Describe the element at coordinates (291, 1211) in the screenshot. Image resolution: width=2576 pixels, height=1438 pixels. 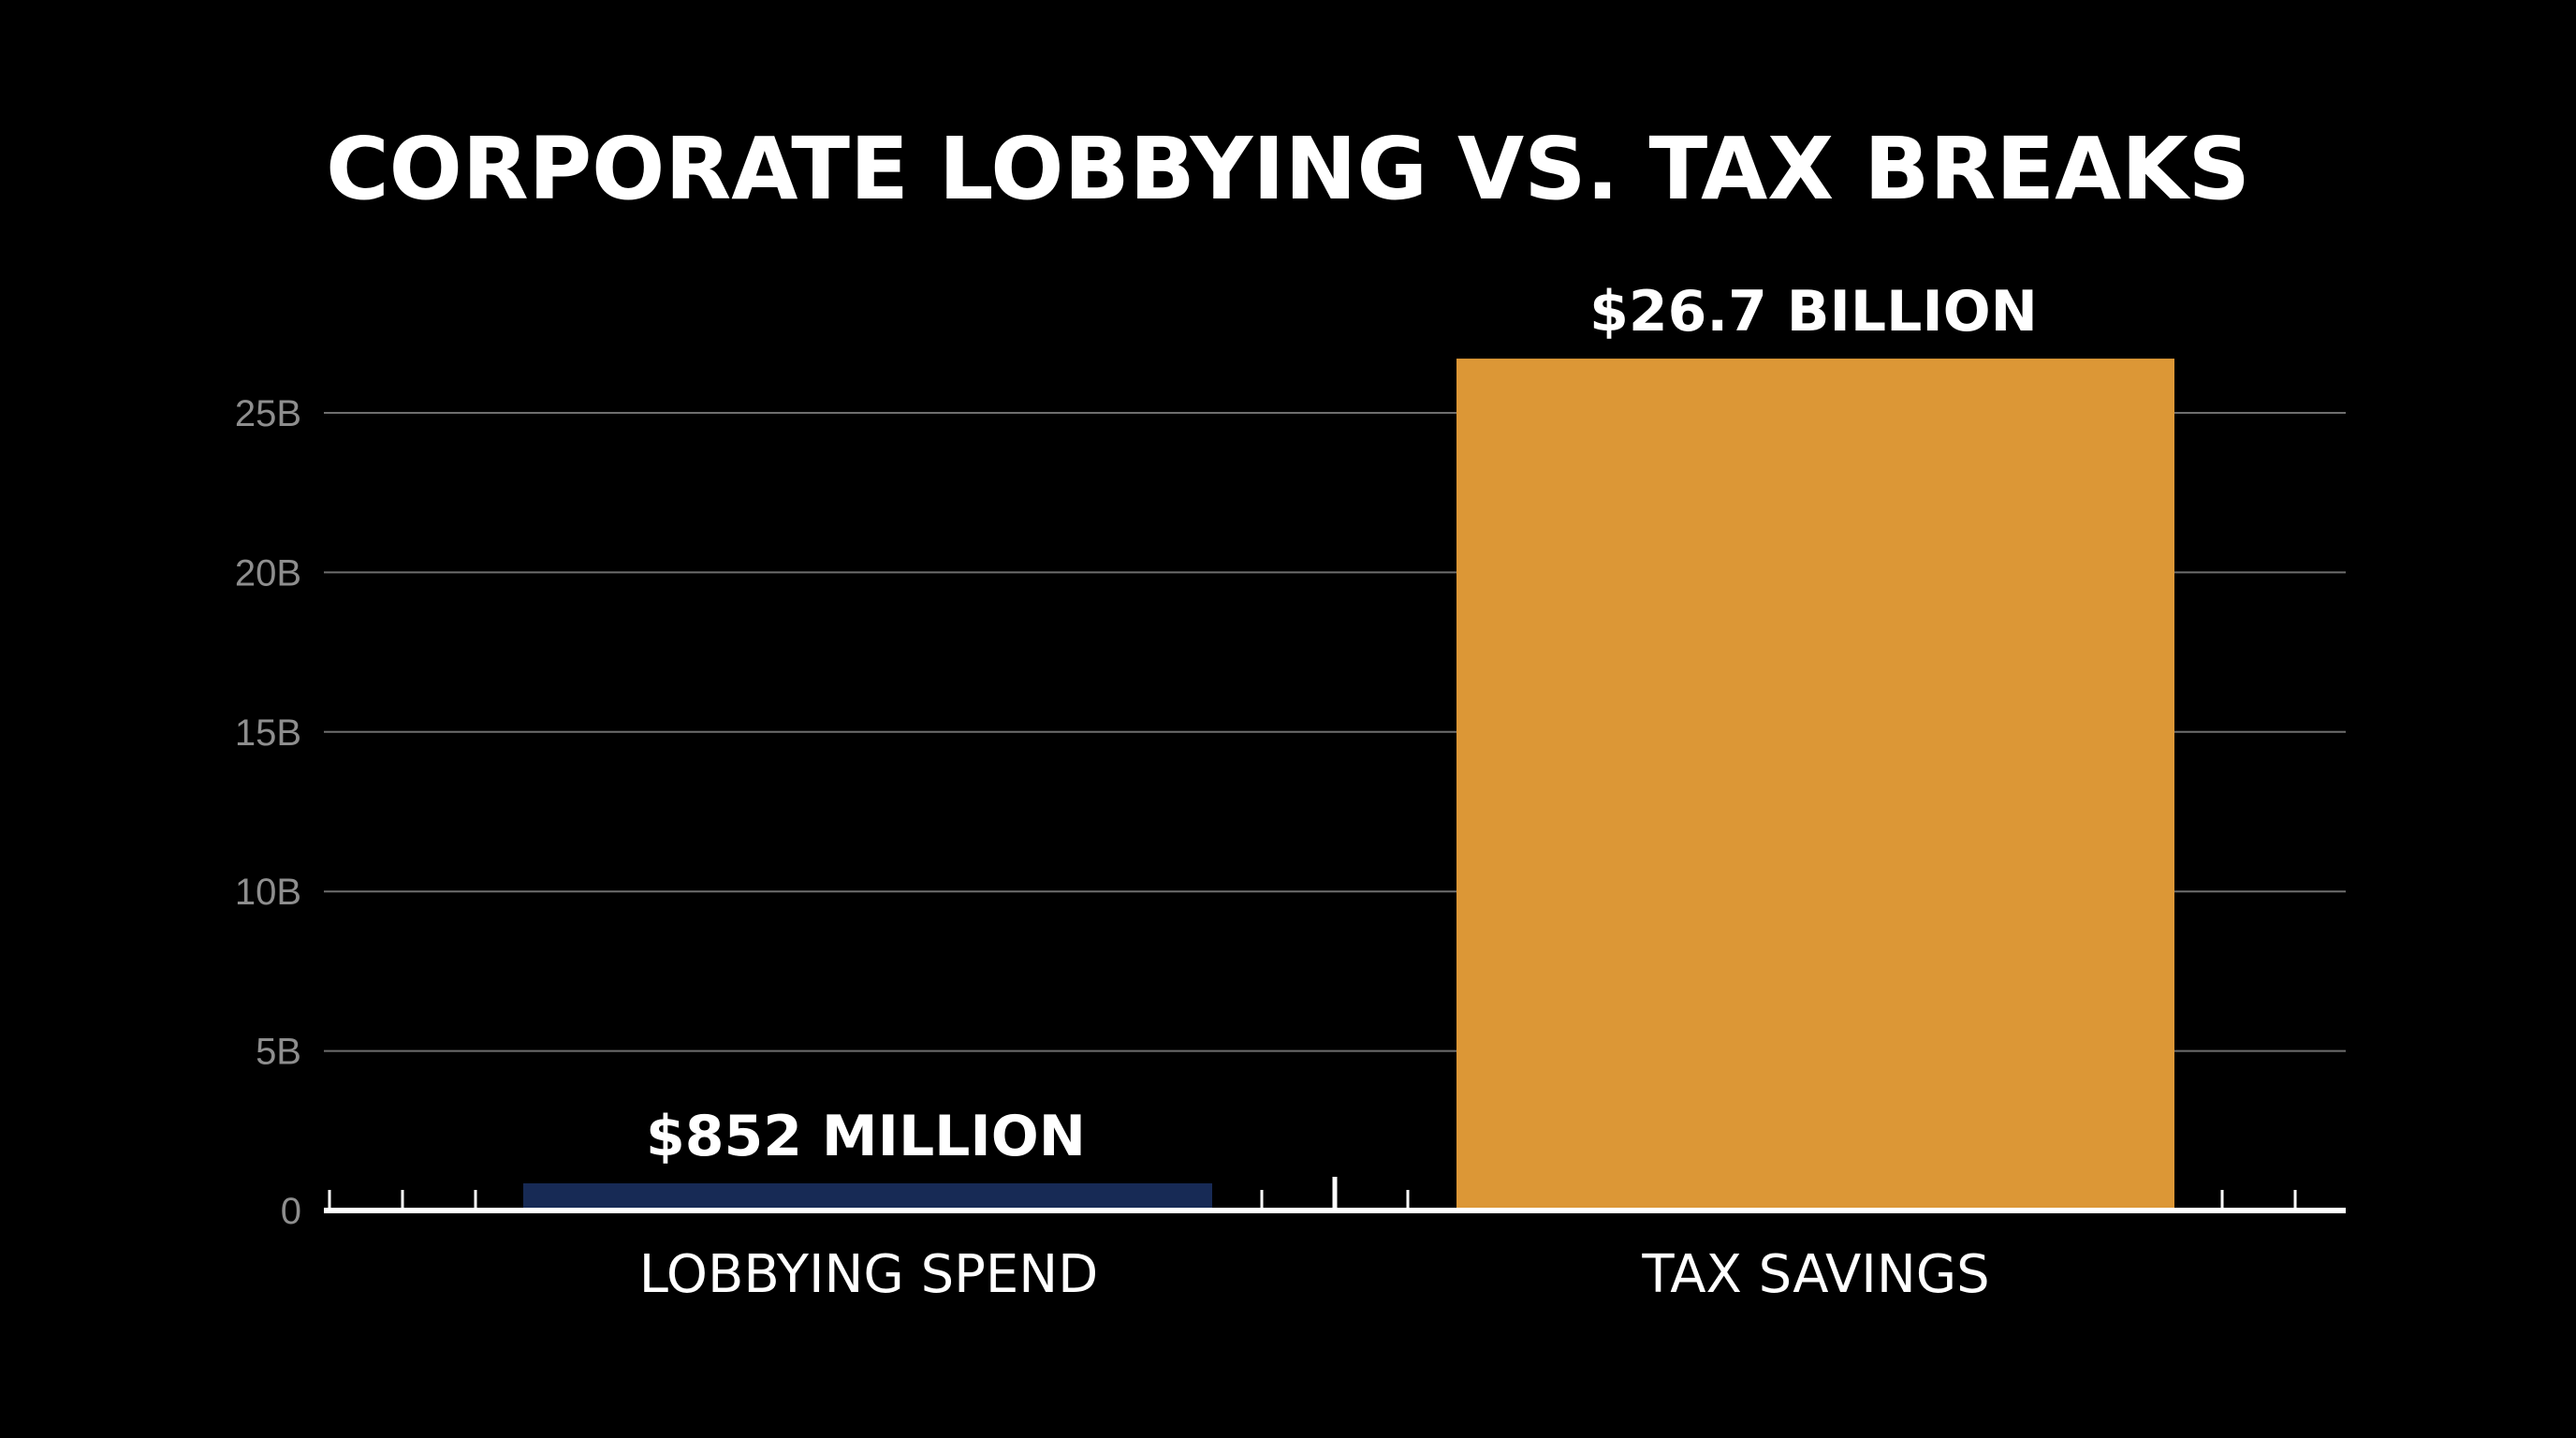
I see `y-tick-label: 0` at that location.